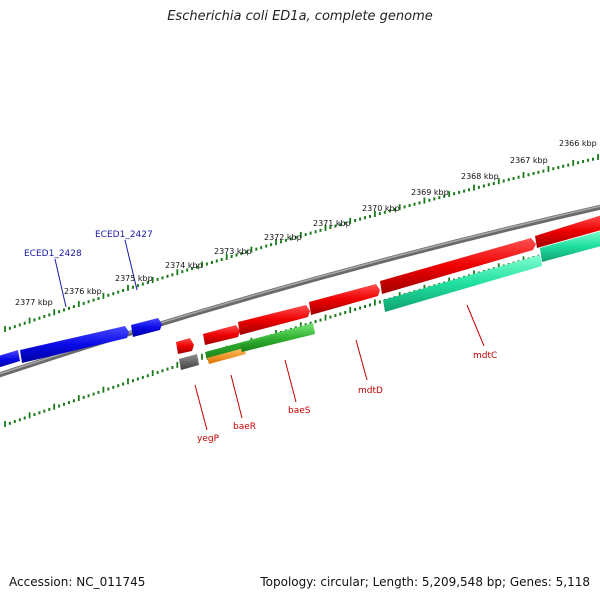 Image resolution: width=600 pixels, height=600 pixels. What do you see at coordinates (233, 251) in the screenshot?
I see `kbp-tick-label: 2373 kbp` at bounding box center [233, 251].